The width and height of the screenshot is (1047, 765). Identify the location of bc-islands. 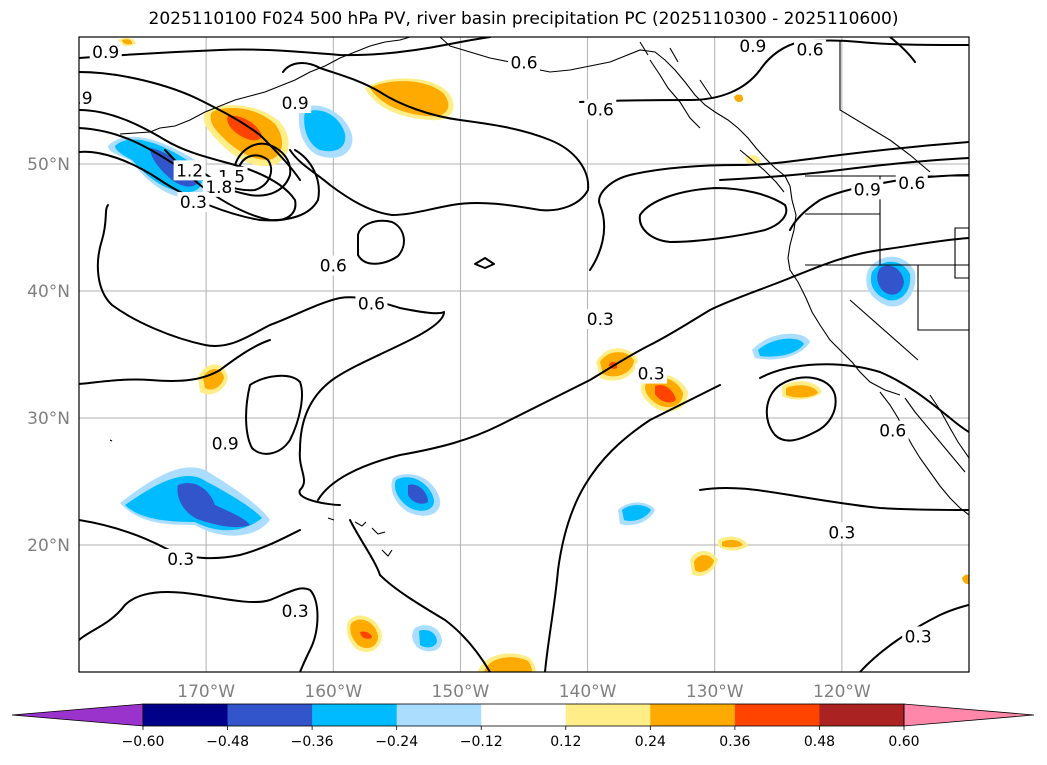
(712, 117).